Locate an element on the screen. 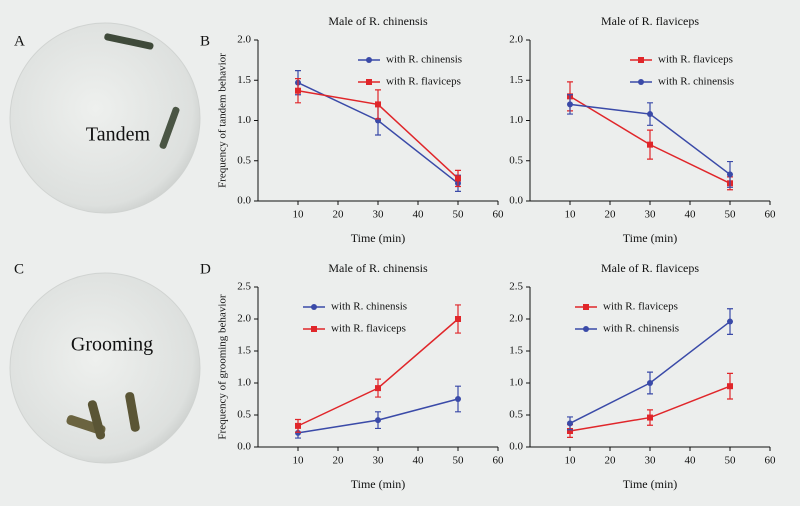 This screenshot has height=506, width=800. series-line is located at coordinates (378, 372).